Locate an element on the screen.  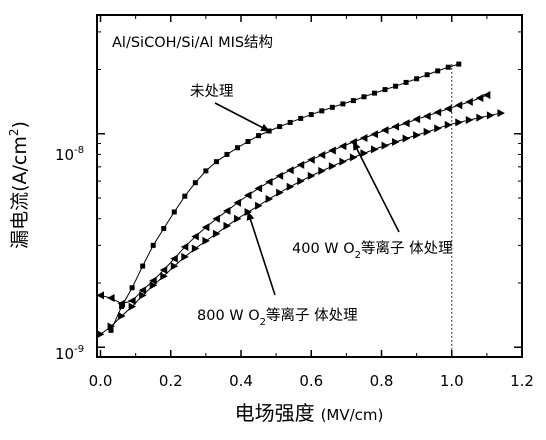
structure-label: Al/SiCOH/Si/Al MIS结构 is located at coordinates (192, 42).